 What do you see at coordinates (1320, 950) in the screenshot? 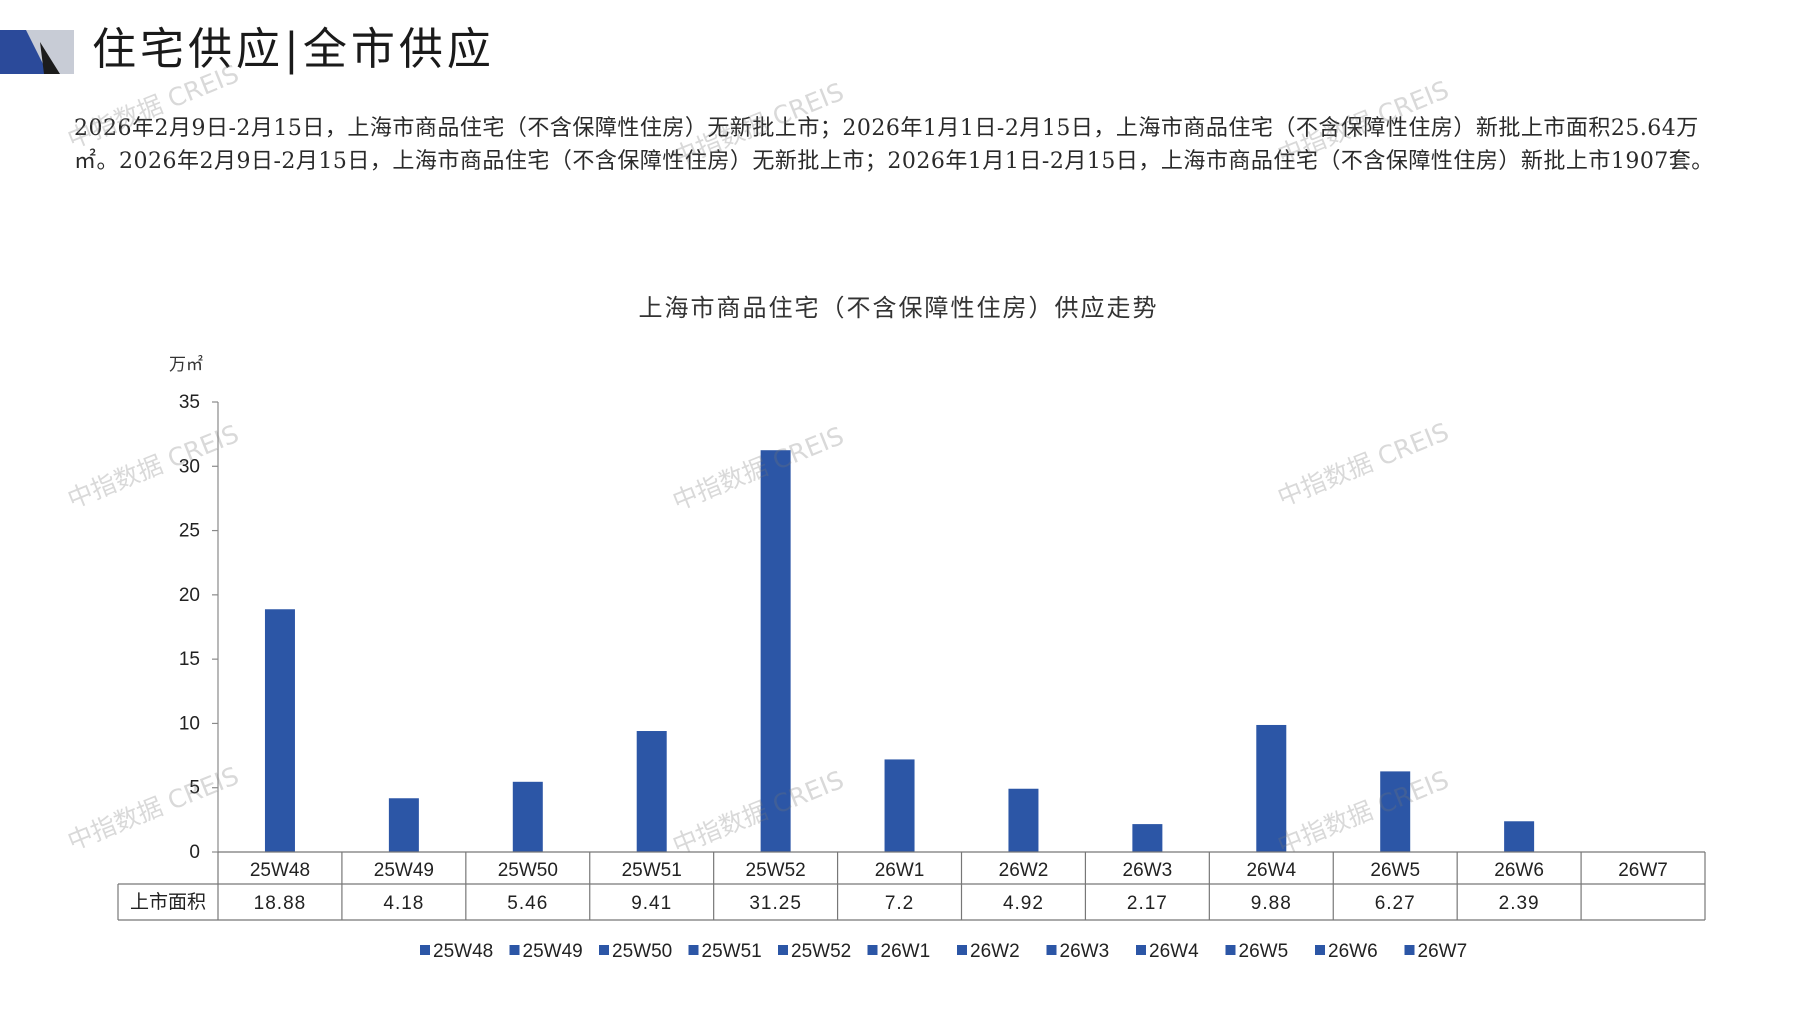
I see `legend-swatch-26W6` at bounding box center [1320, 950].